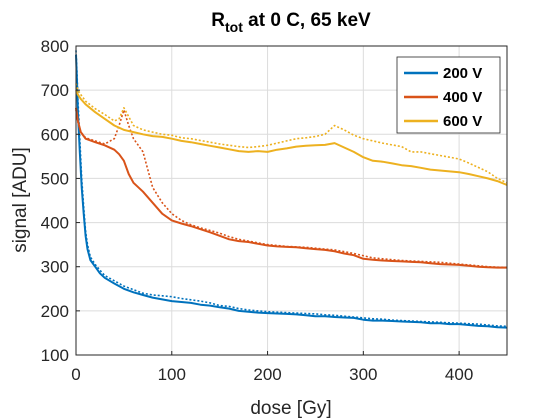 The width and height of the screenshot is (560, 420). I want to click on legend: 200 V 400 V 600 V, so click(448, 95).